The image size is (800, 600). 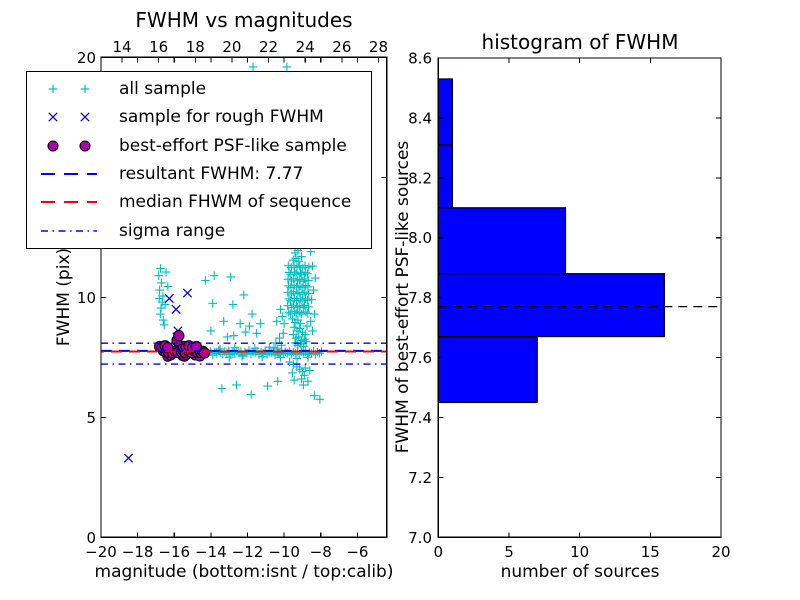 I want to click on svg-text: 22, so click(x=268, y=47).